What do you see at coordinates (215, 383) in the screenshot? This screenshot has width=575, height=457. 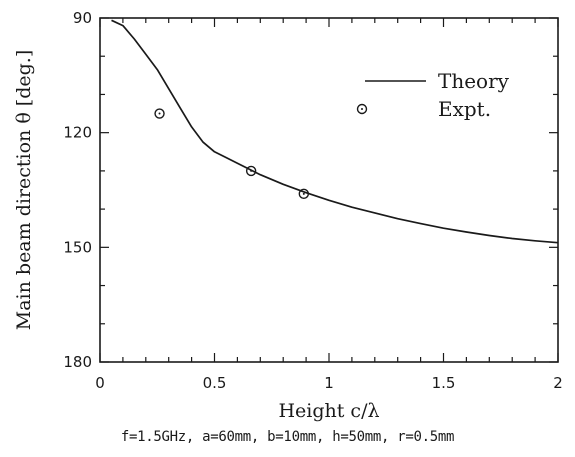 I see `x-tick-label: 0.5` at bounding box center [215, 383].